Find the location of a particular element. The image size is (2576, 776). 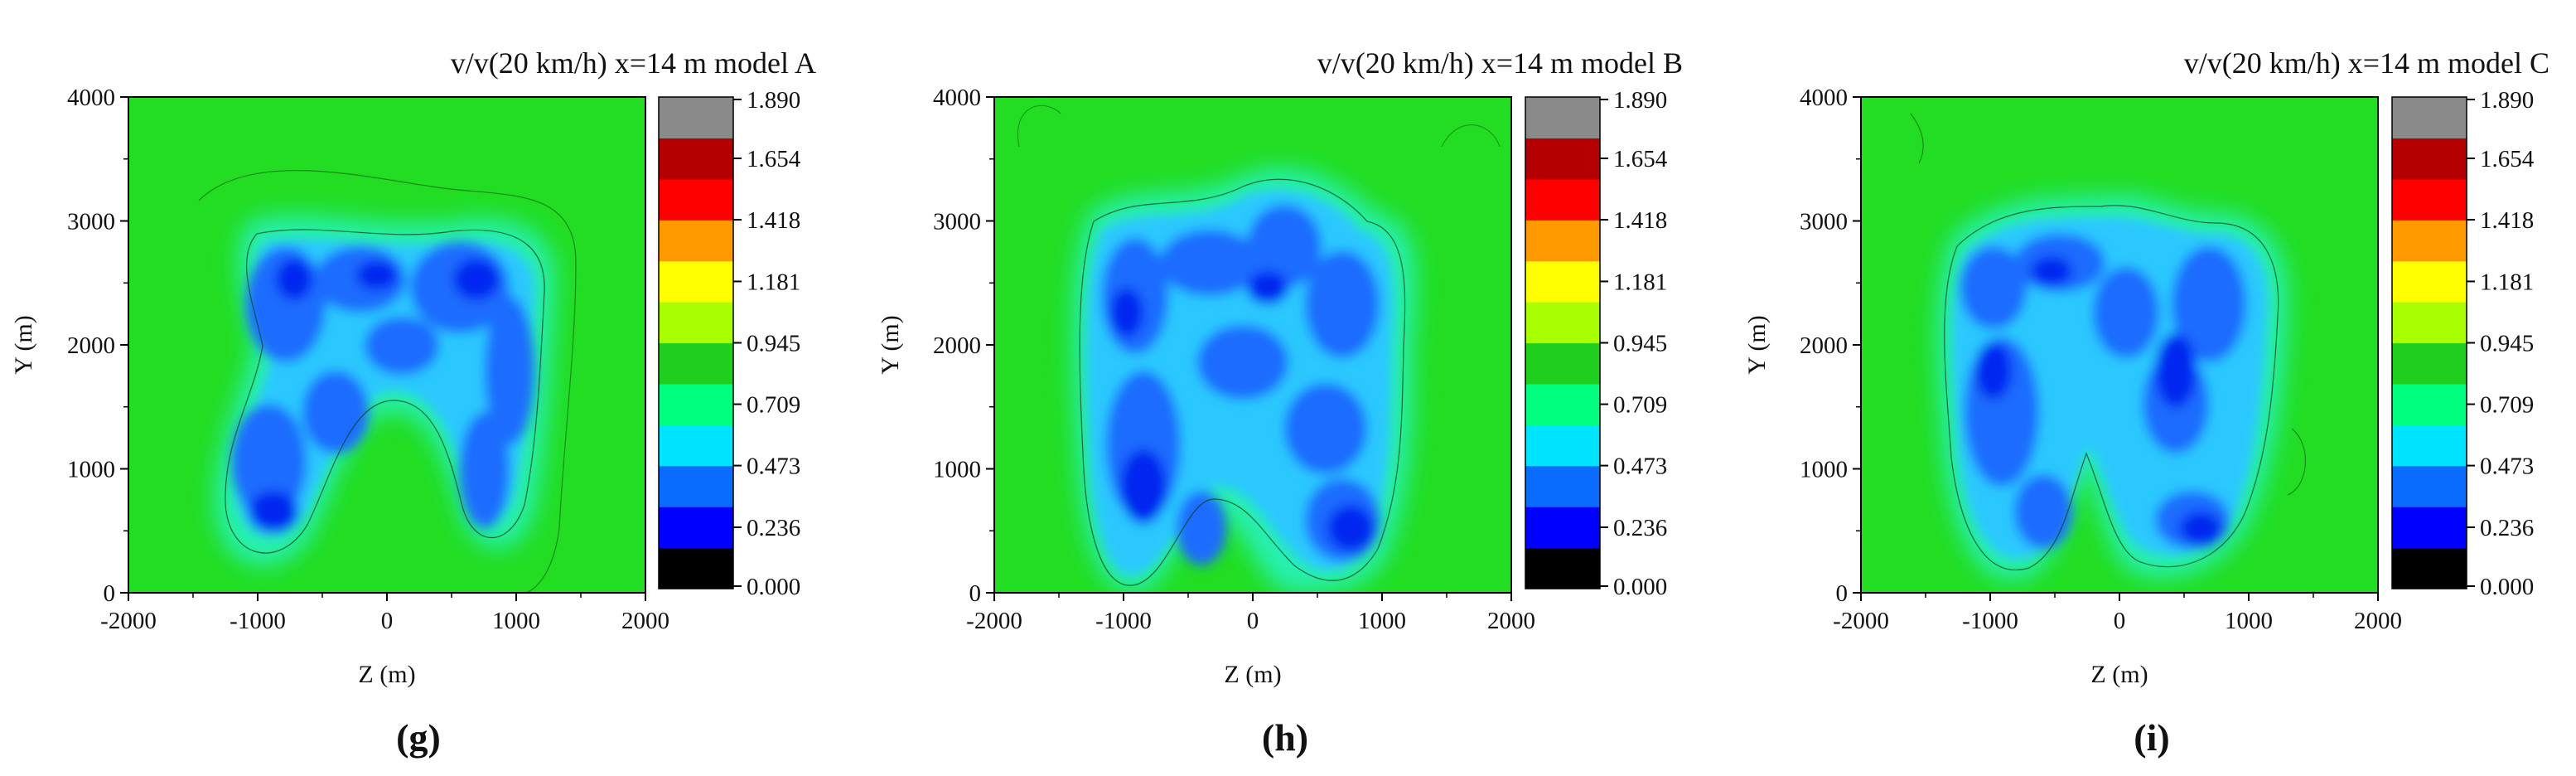

panel-label: (h) is located at coordinates (1285, 737).